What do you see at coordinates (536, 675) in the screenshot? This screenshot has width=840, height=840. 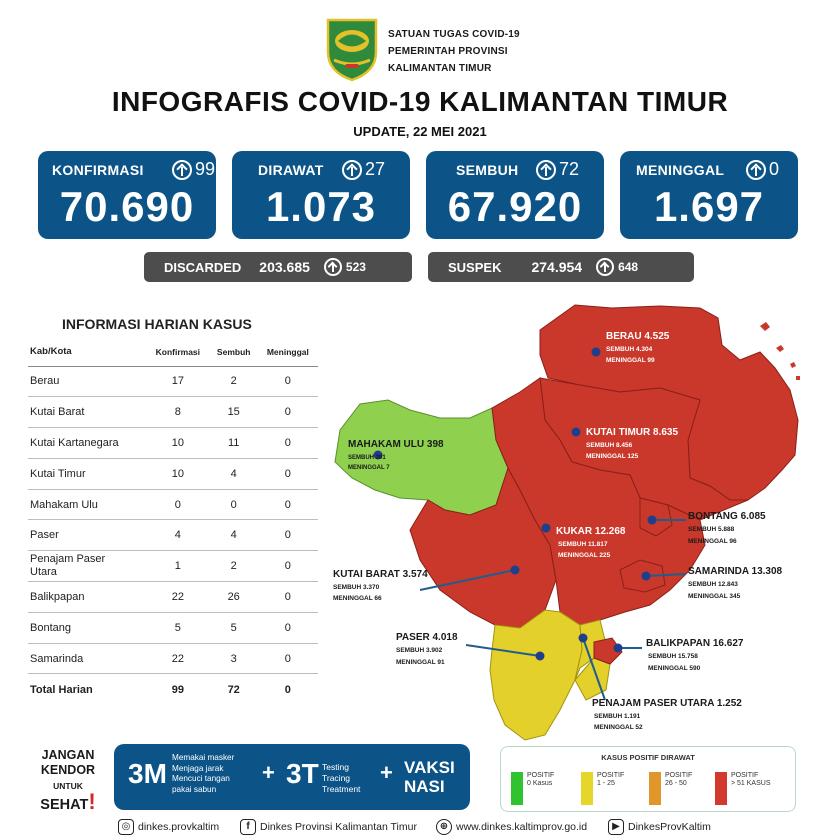 I see `map-region-paser` at bounding box center [536, 675].